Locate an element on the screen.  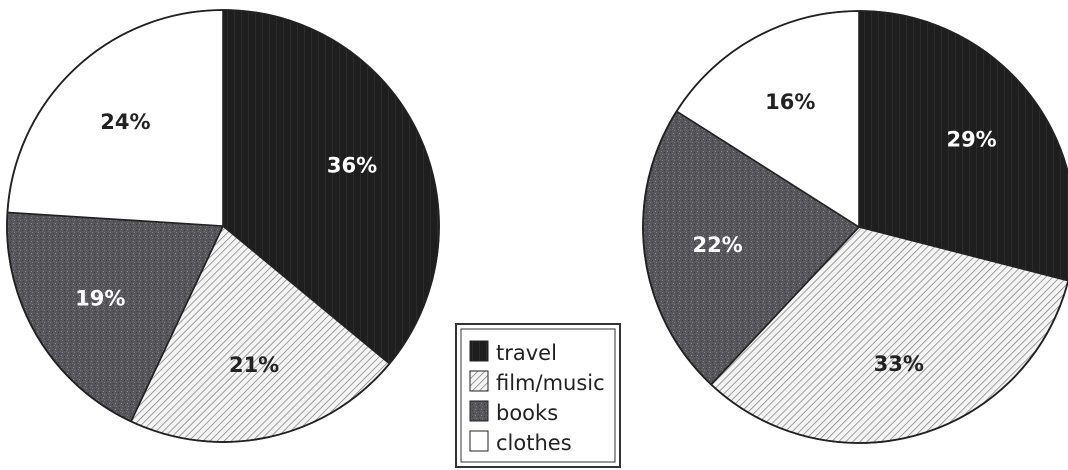
legend-swatch-travel is located at coordinates (479, 351).